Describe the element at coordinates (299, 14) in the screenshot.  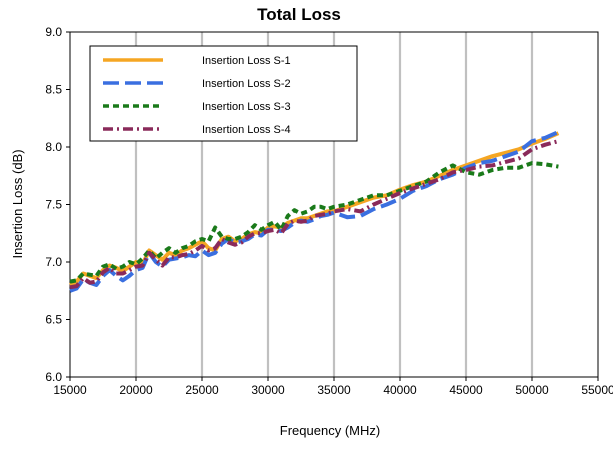
I see `chart-title: Total Loss` at that location.